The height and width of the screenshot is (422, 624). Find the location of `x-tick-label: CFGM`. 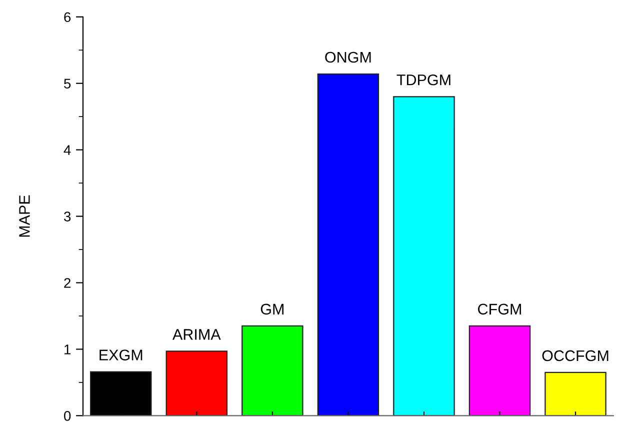

x-tick-label: CFGM is located at coordinates (499, 309).